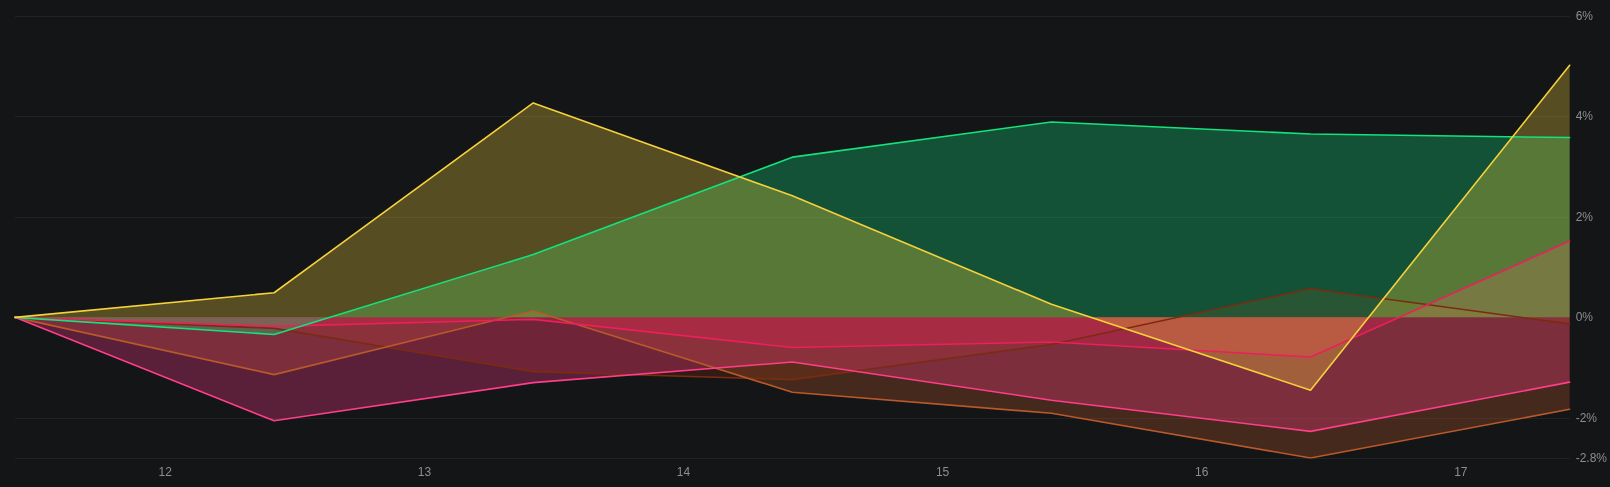  What do you see at coordinates (424, 472) in the screenshot?
I see `x-tick-label: 13` at bounding box center [424, 472].